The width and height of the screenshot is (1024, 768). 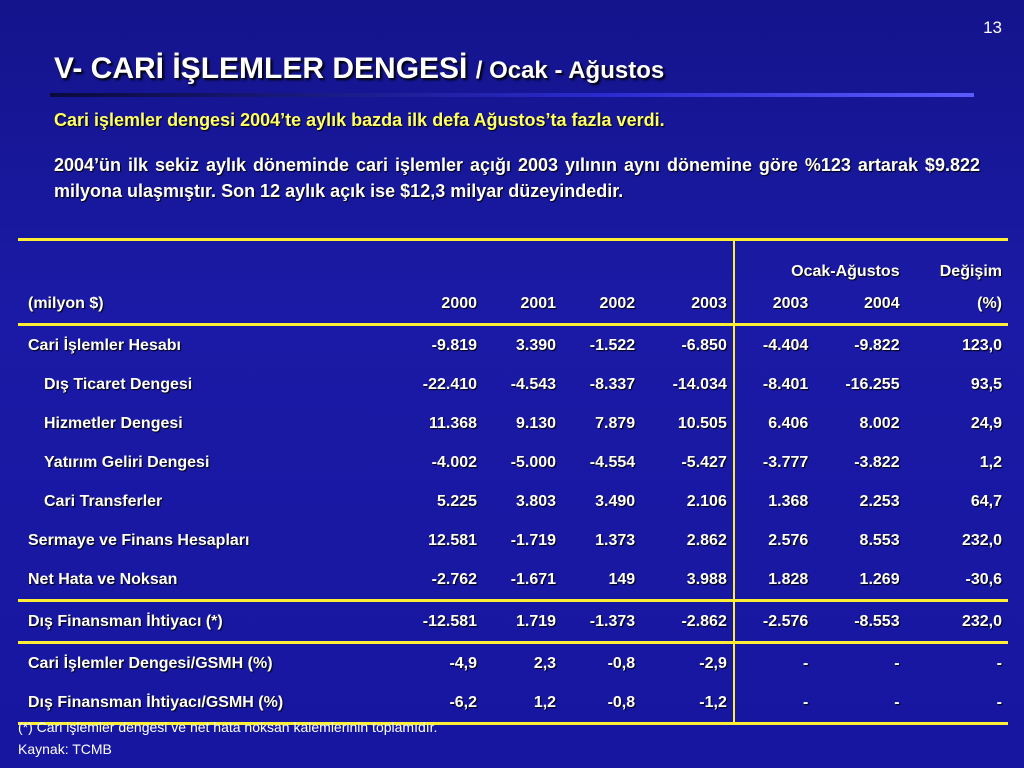 What do you see at coordinates (437, 621) in the screenshot?
I see `row-value: -12.581` at bounding box center [437, 621].